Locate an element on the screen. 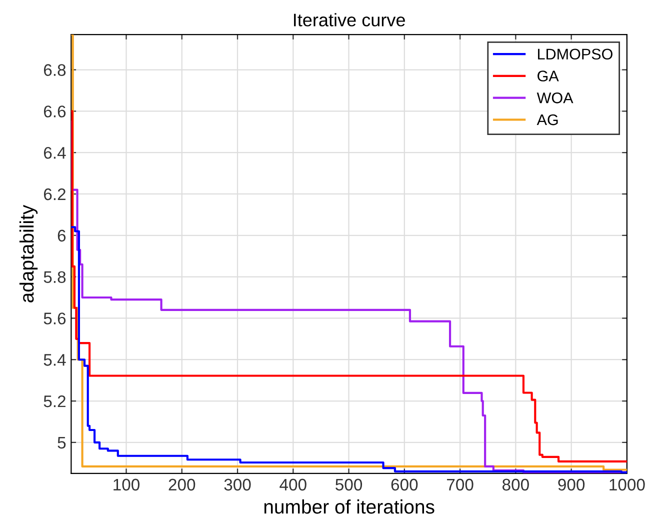 Image resolution: width=647 pixels, height=532 pixels. legend-label: AG is located at coordinates (547, 120).